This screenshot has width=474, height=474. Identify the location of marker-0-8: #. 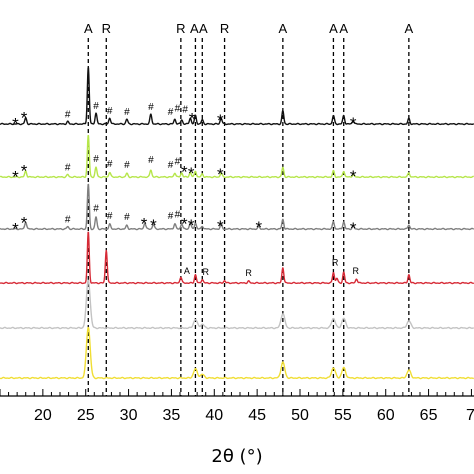
(178, 108).